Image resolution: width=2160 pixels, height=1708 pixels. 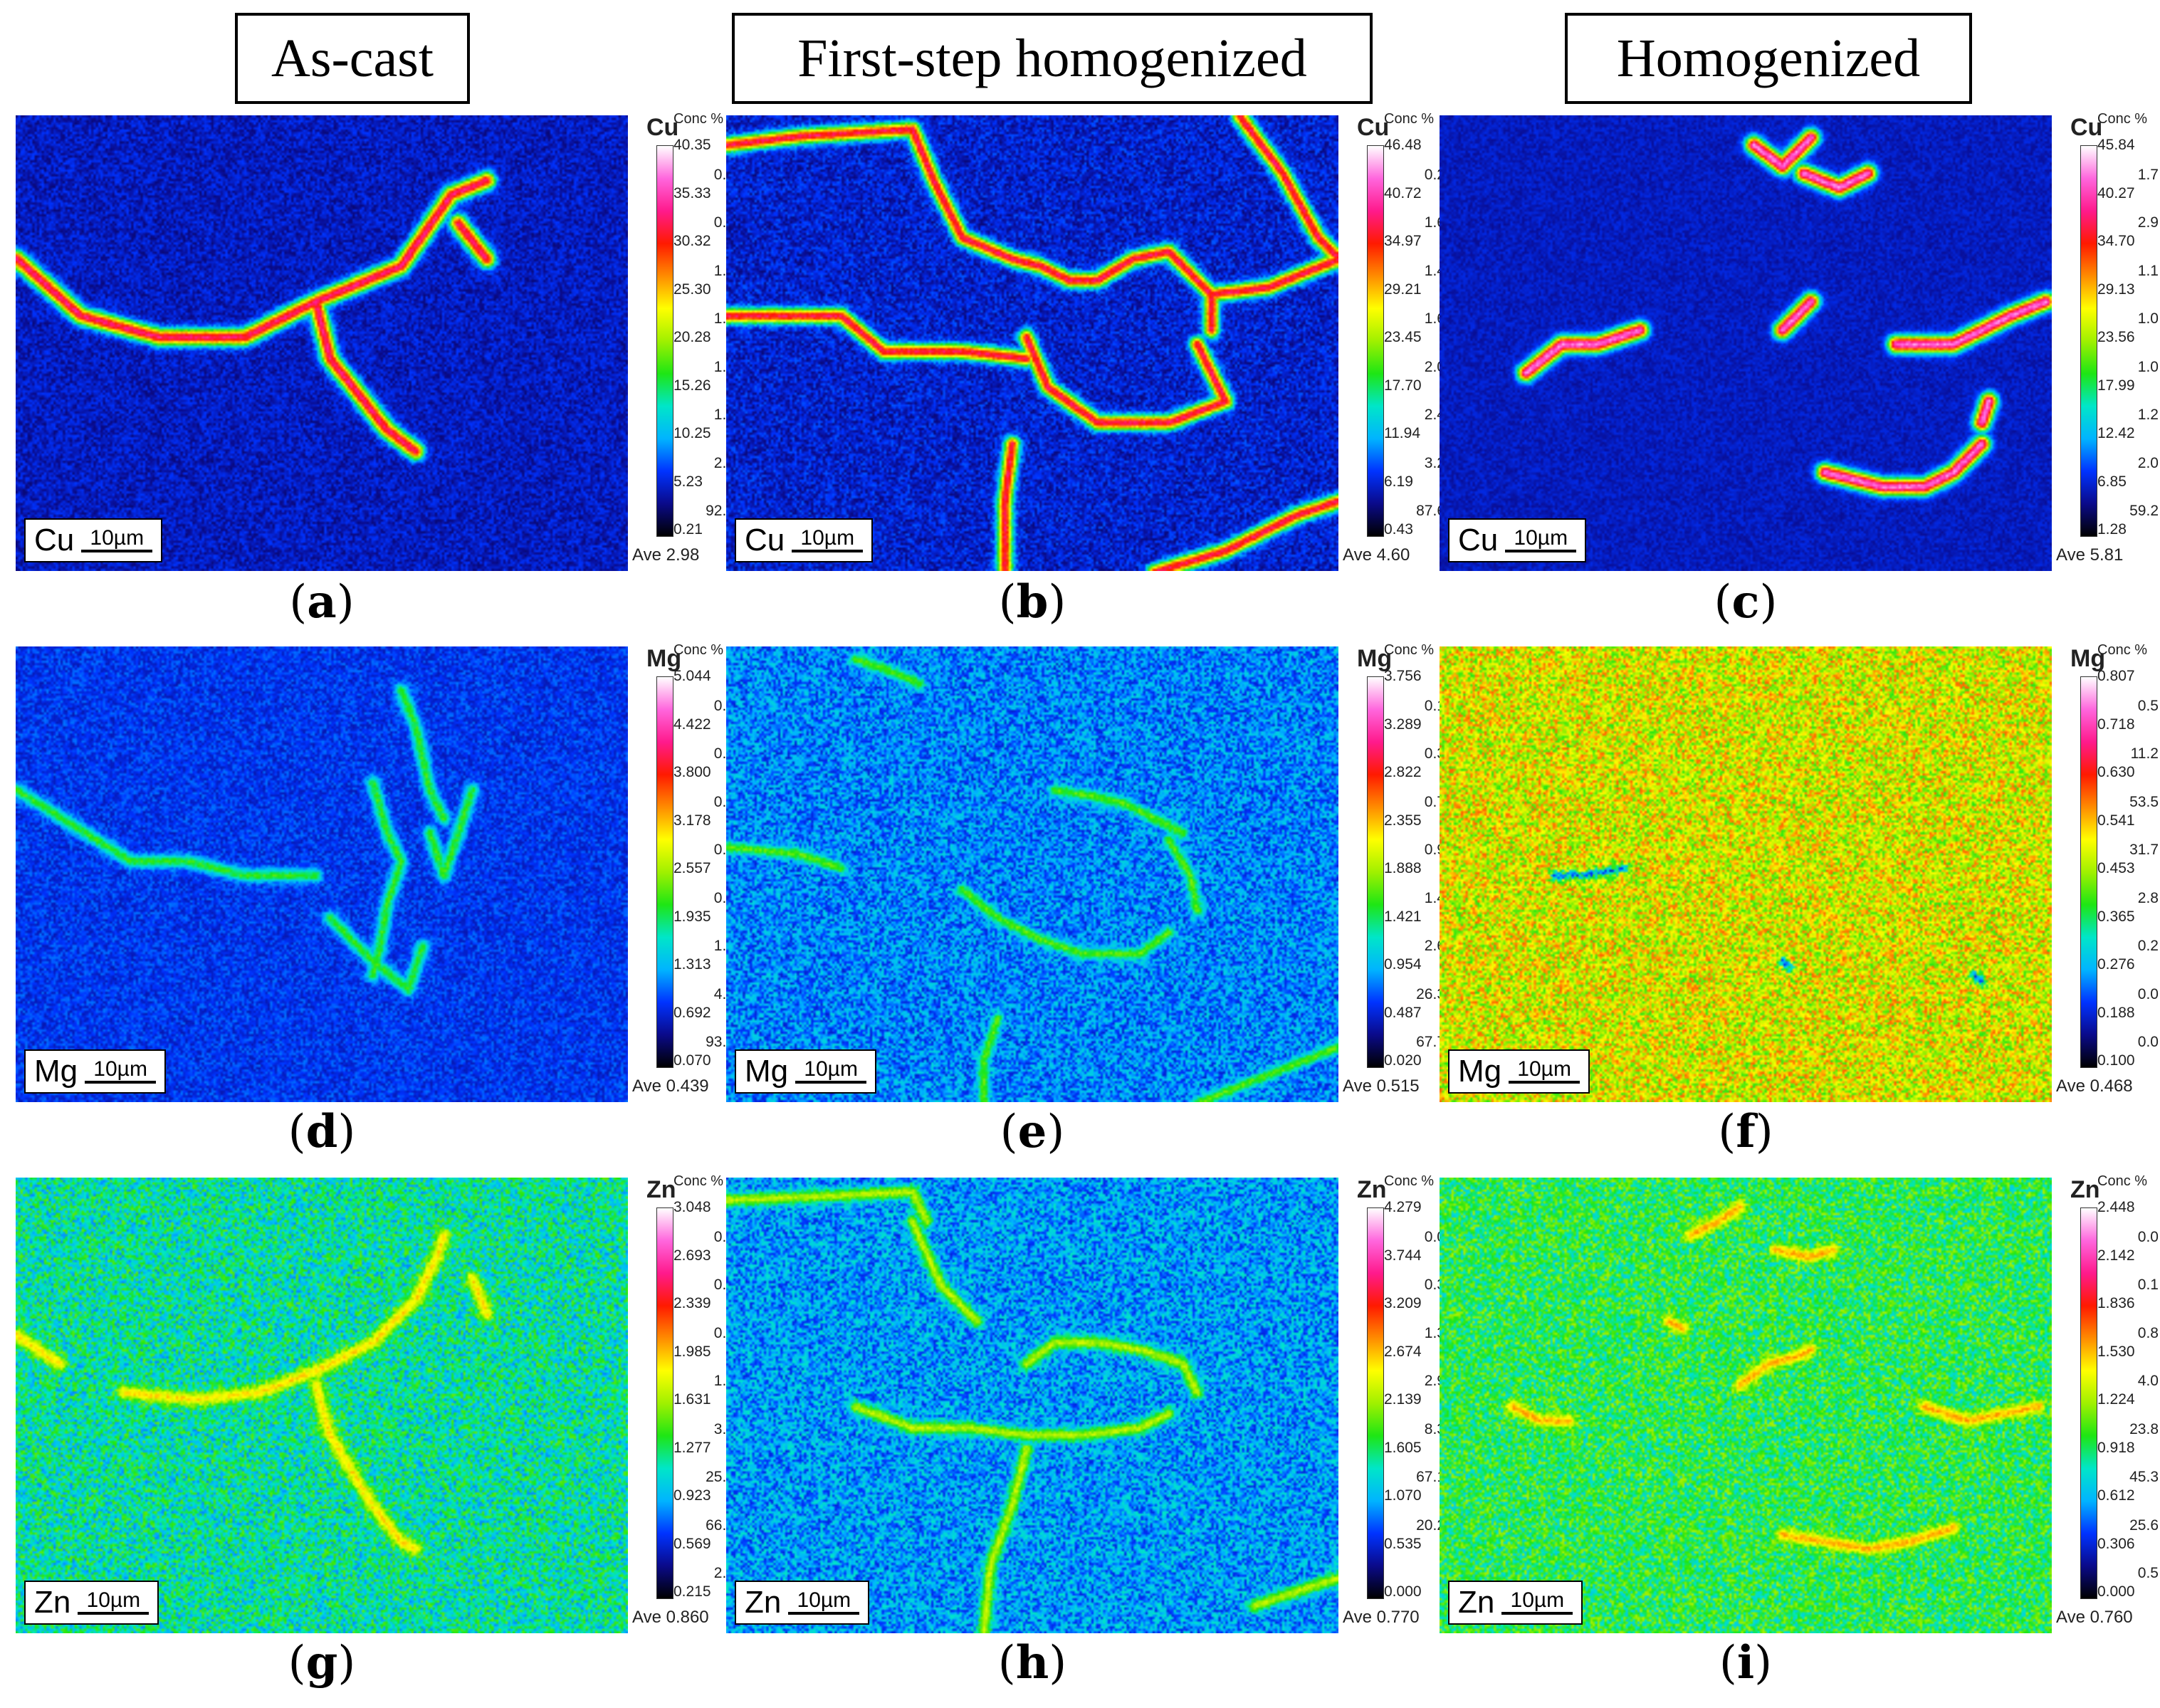 What do you see at coordinates (1403, 1303) in the screenshot?
I see `colorbar-tick-label: 3.209` at bounding box center [1403, 1303].